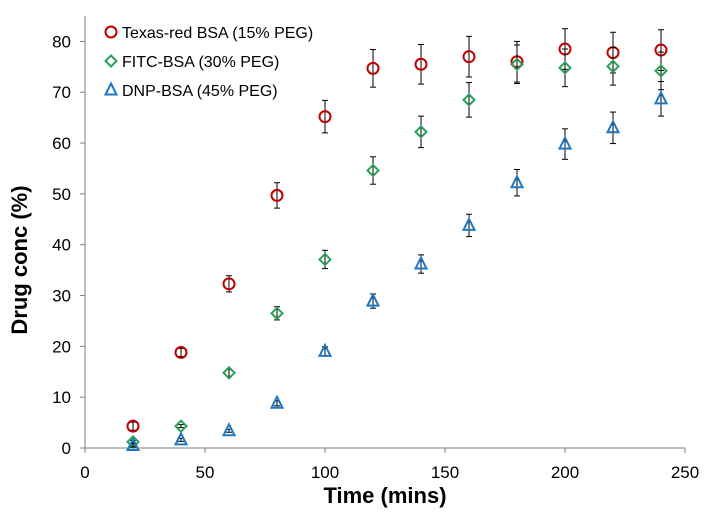 The image size is (716, 522). What do you see at coordinates (61, 397) in the screenshot?
I see `y-tick-label: 10` at bounding box center [61, 397].